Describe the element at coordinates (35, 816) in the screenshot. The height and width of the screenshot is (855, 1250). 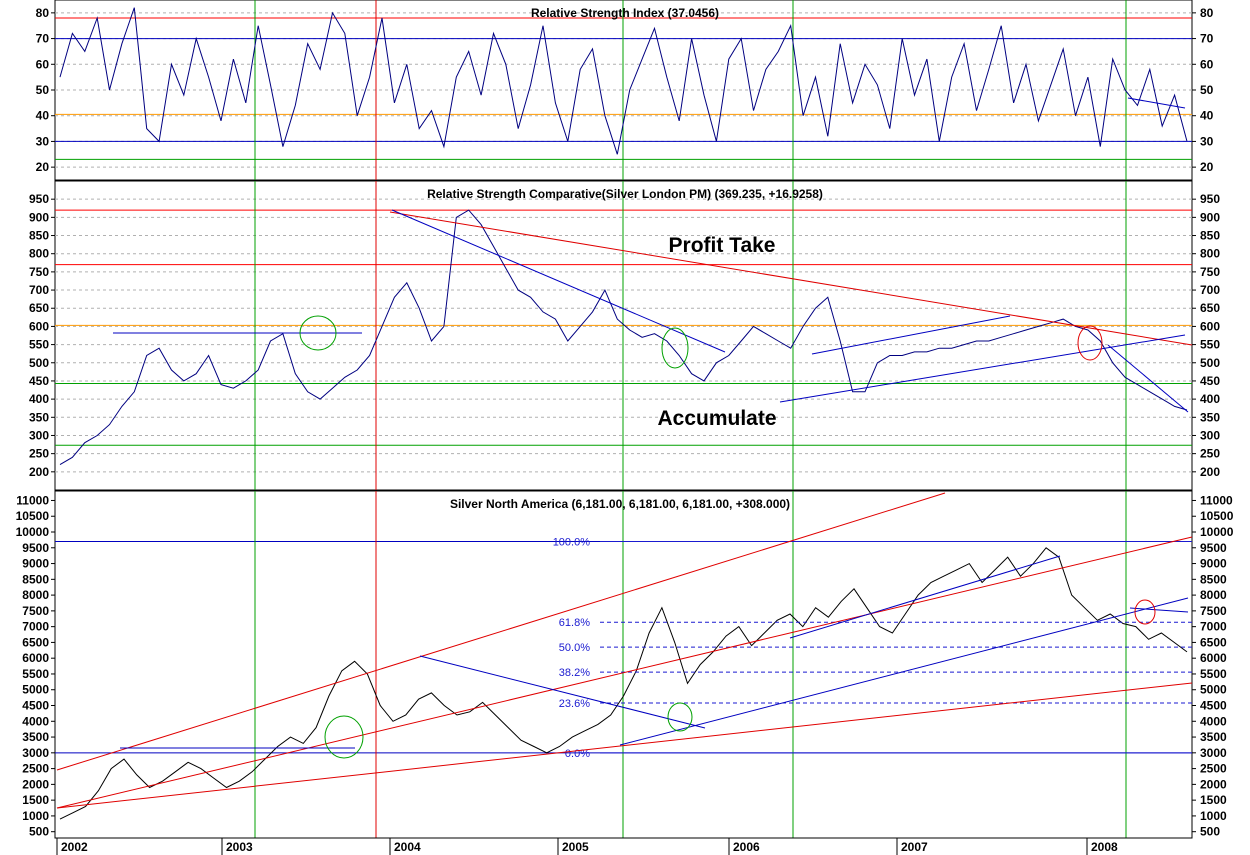
I see `y-tick-label-left: 1000` at that location.